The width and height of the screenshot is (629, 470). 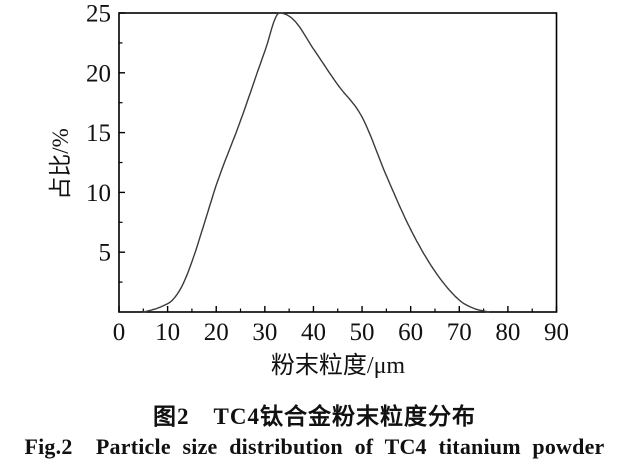 What do you see at coordinates (98, 14) in the screenshot?
I see `y-tick-label: 25` at bounding box center [98, 14].